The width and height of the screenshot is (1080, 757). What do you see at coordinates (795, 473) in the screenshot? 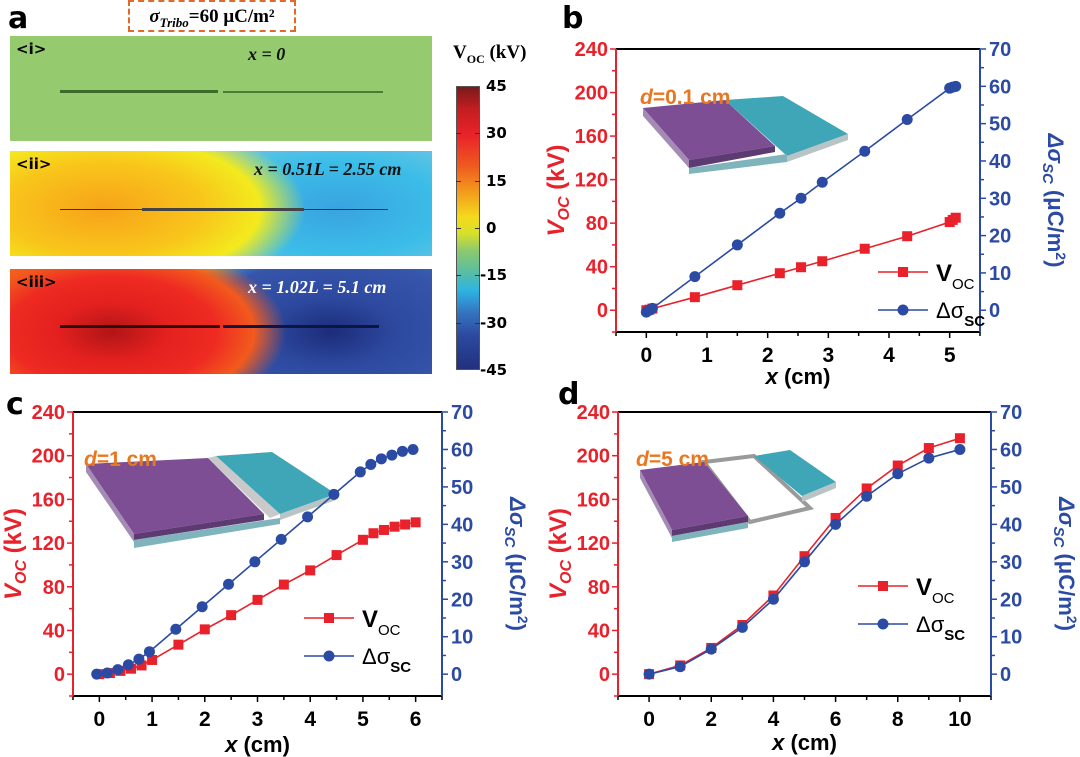
I see `inset-teal-layer` at bounding box center [795, 473].